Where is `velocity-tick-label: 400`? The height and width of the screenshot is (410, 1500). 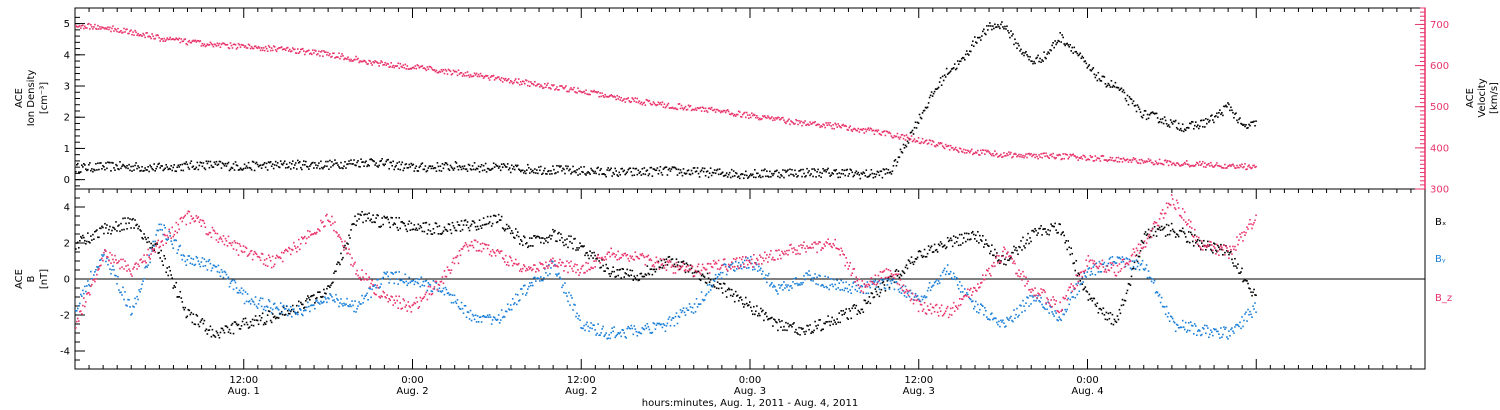
velocity-tick-label: 400 is located at coordinates (1439, 148).